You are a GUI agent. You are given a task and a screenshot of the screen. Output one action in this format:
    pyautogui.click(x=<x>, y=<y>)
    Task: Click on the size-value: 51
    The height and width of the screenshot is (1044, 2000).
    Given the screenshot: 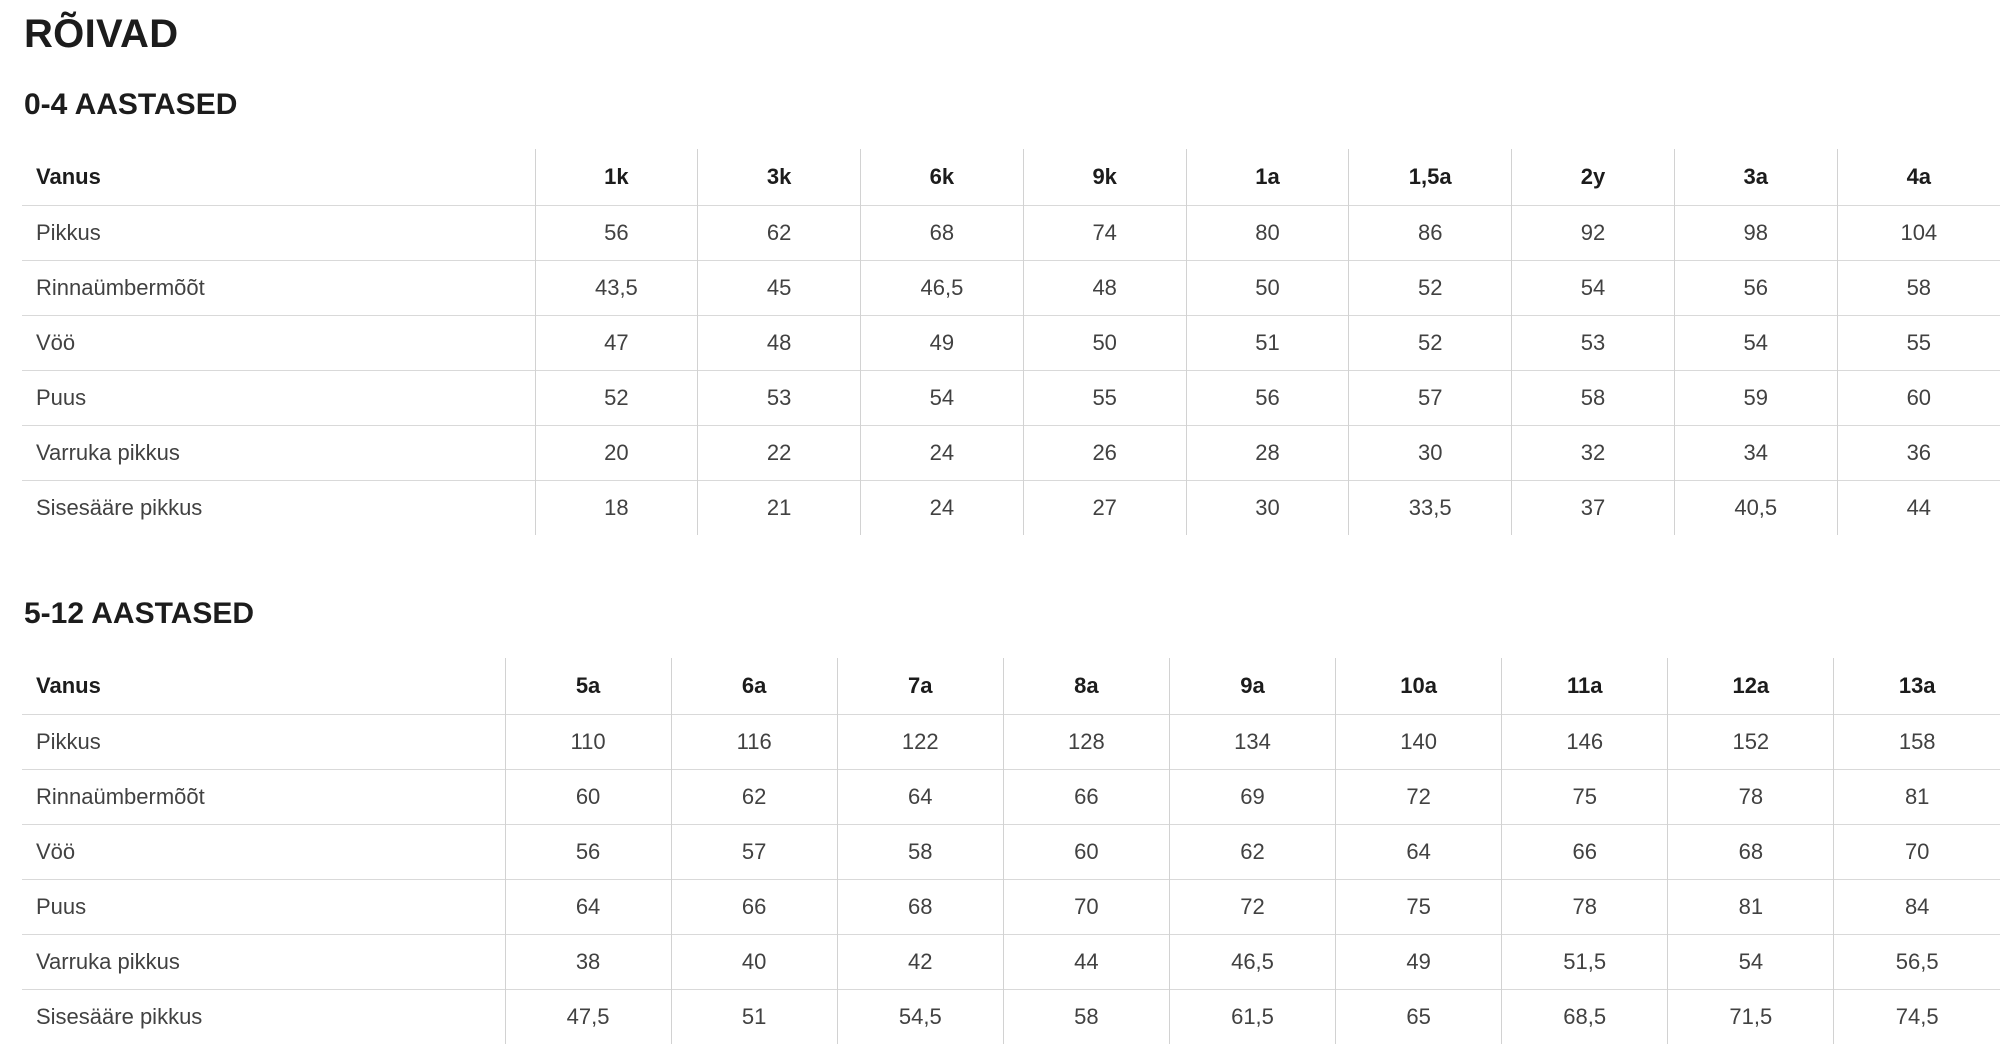 What is the action you would take?
    pyautogui.click(x=1267, y=342)
    